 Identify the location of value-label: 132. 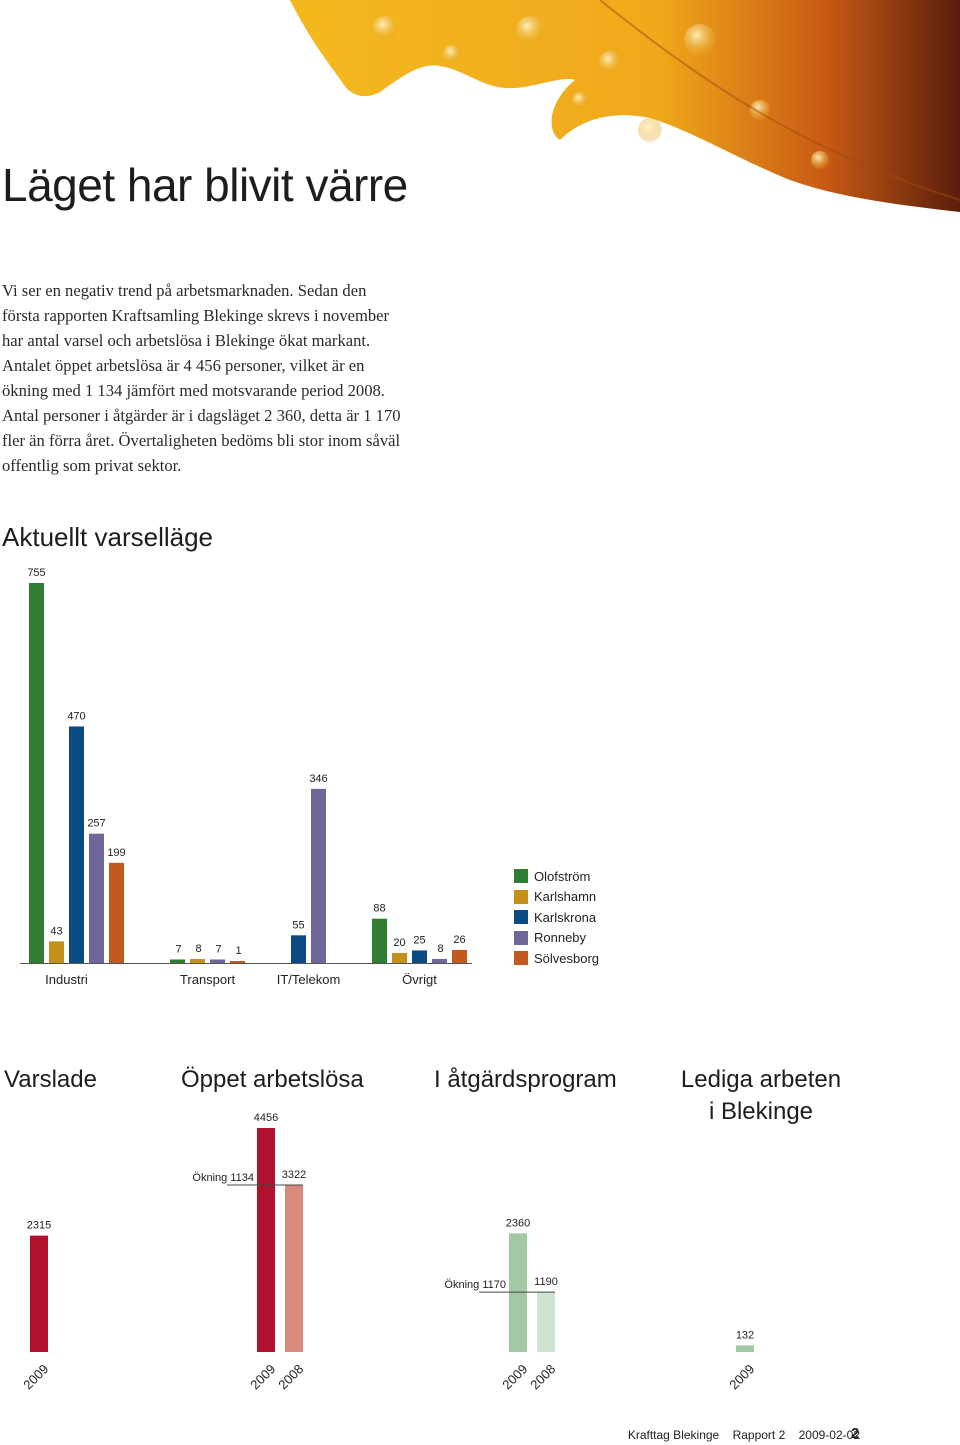
(745, 1335).